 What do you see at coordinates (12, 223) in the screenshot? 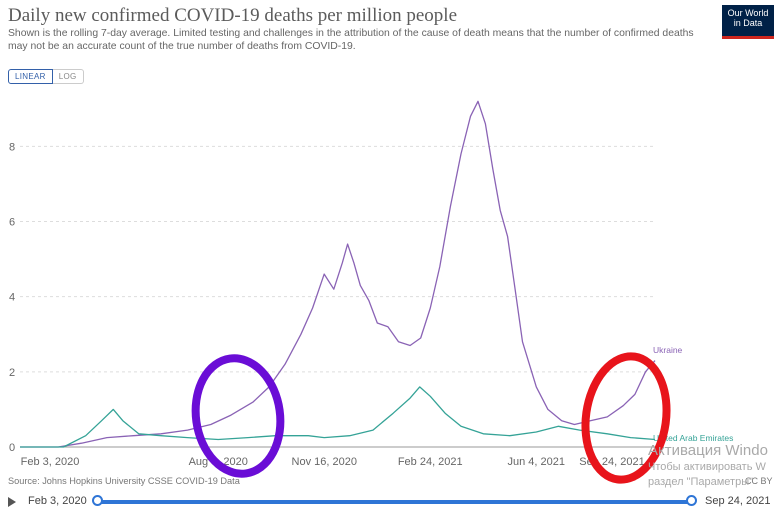
I see `y-tick-label: 6` at bounding box center [12, 223].